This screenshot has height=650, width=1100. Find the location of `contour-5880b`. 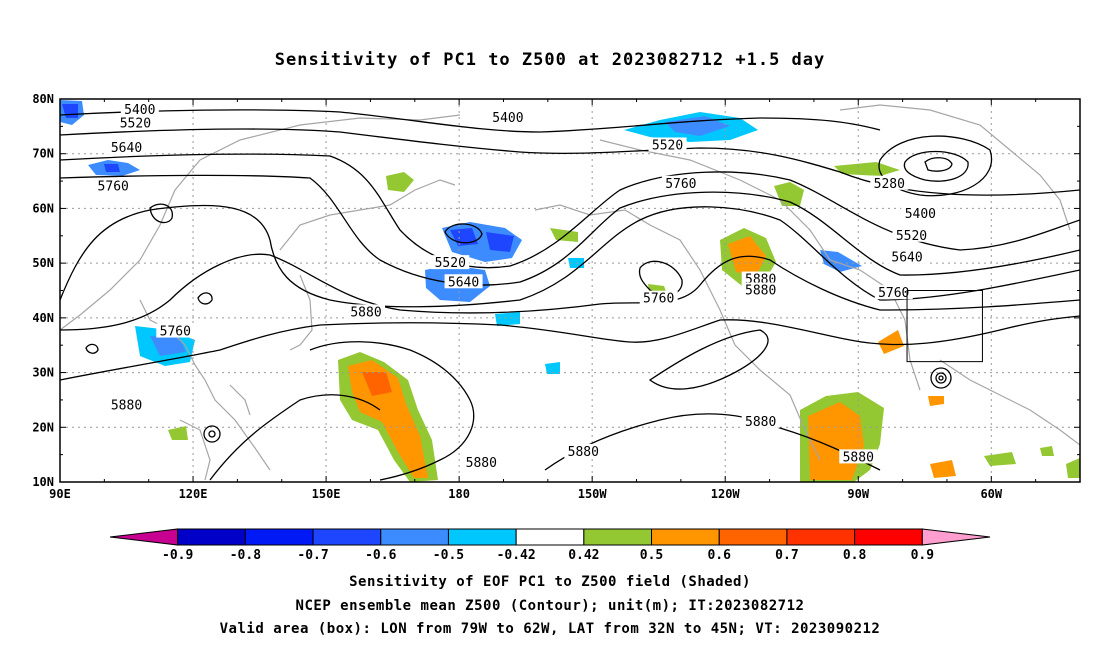

contour-5880b is located at coordinates (392, 411).